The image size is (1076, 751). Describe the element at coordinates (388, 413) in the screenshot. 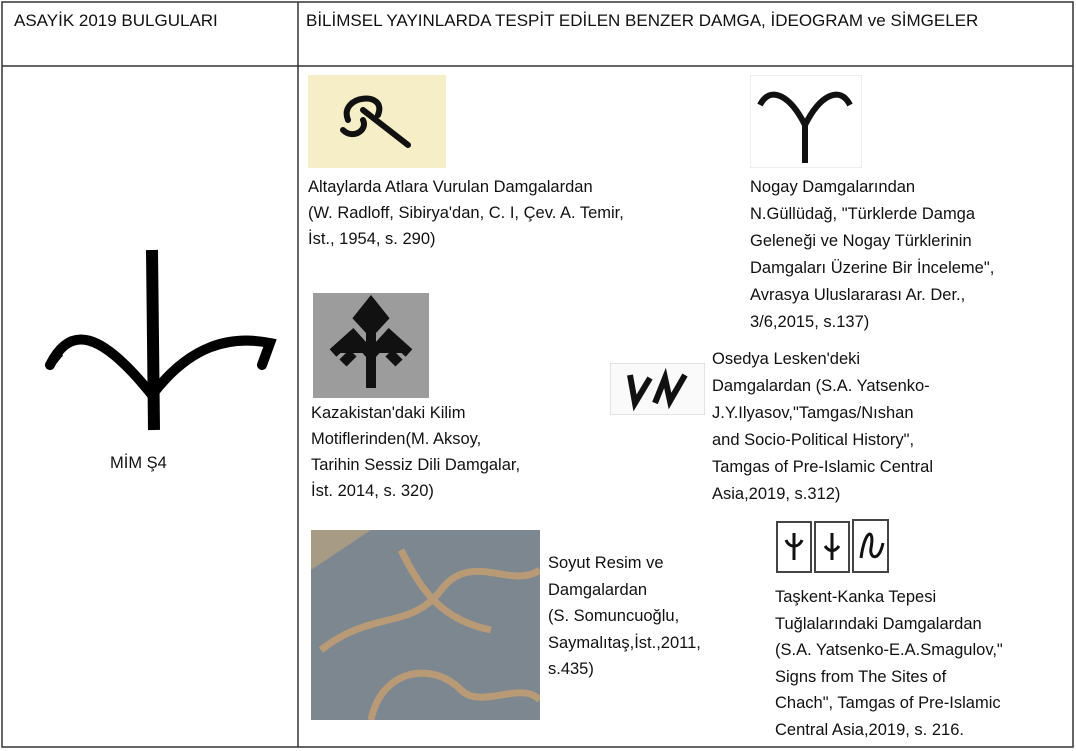

I see `caption-line: Kazakistan'daki Kilim` at that location.